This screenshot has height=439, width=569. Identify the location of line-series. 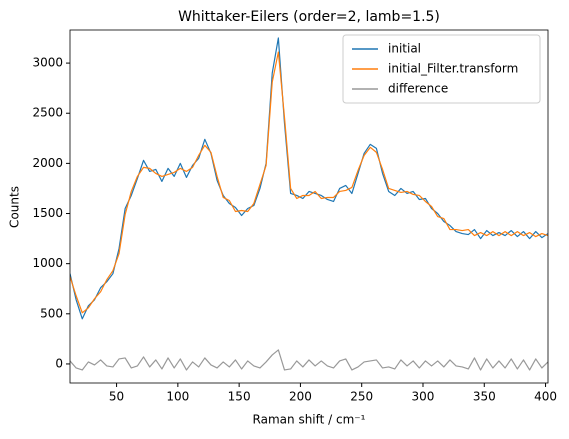
(309, 360).